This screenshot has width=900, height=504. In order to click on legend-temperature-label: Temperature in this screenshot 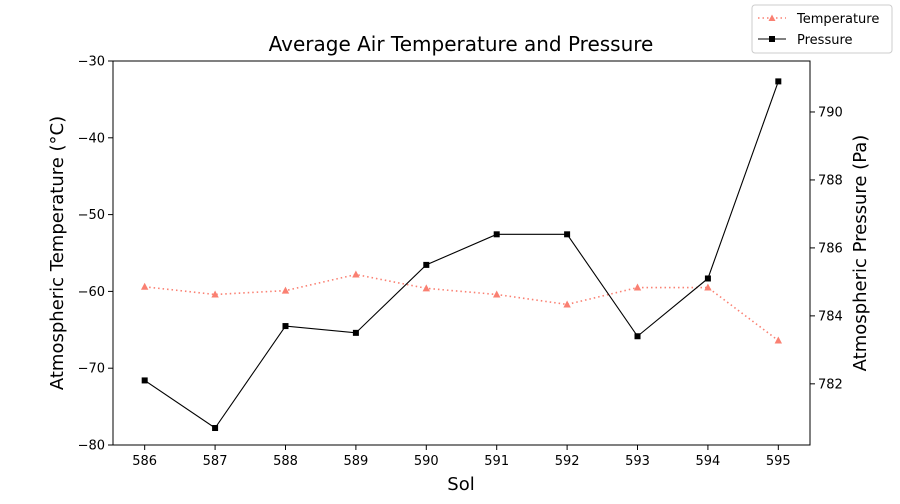, I will do `click(837, 19)`.